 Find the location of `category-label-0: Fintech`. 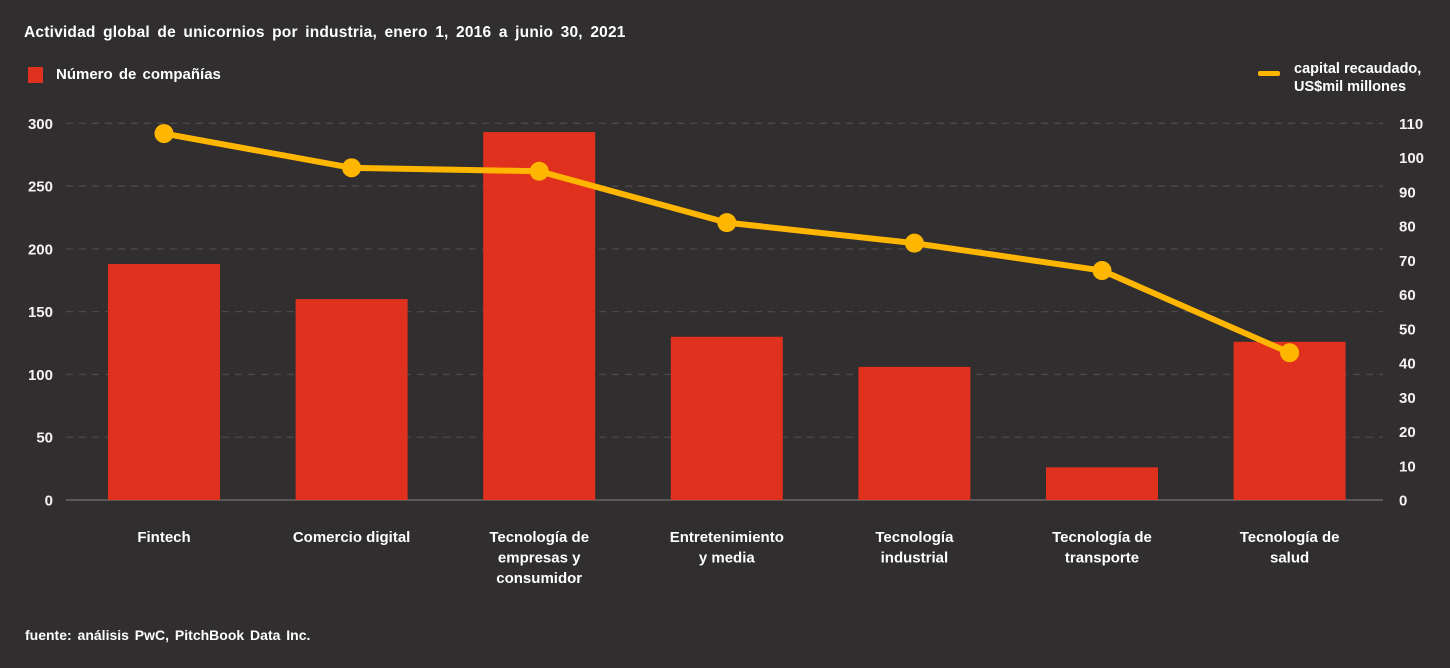

category-label-0: Fintech is located at coordinates (163, 537).